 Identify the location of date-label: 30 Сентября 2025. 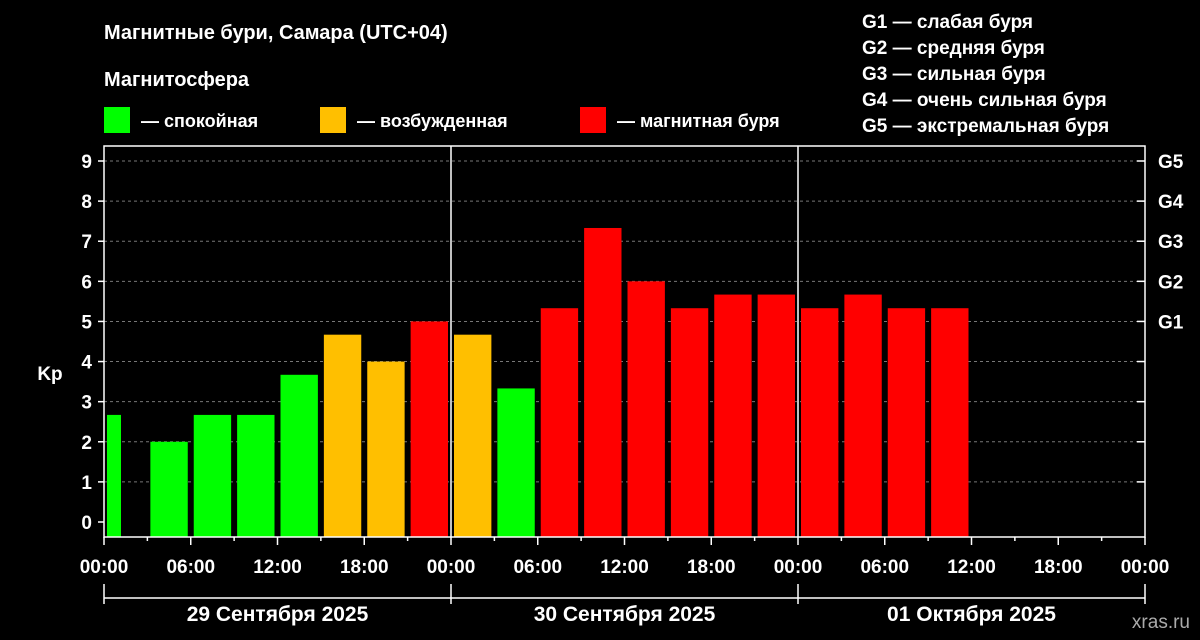
(625, 614).